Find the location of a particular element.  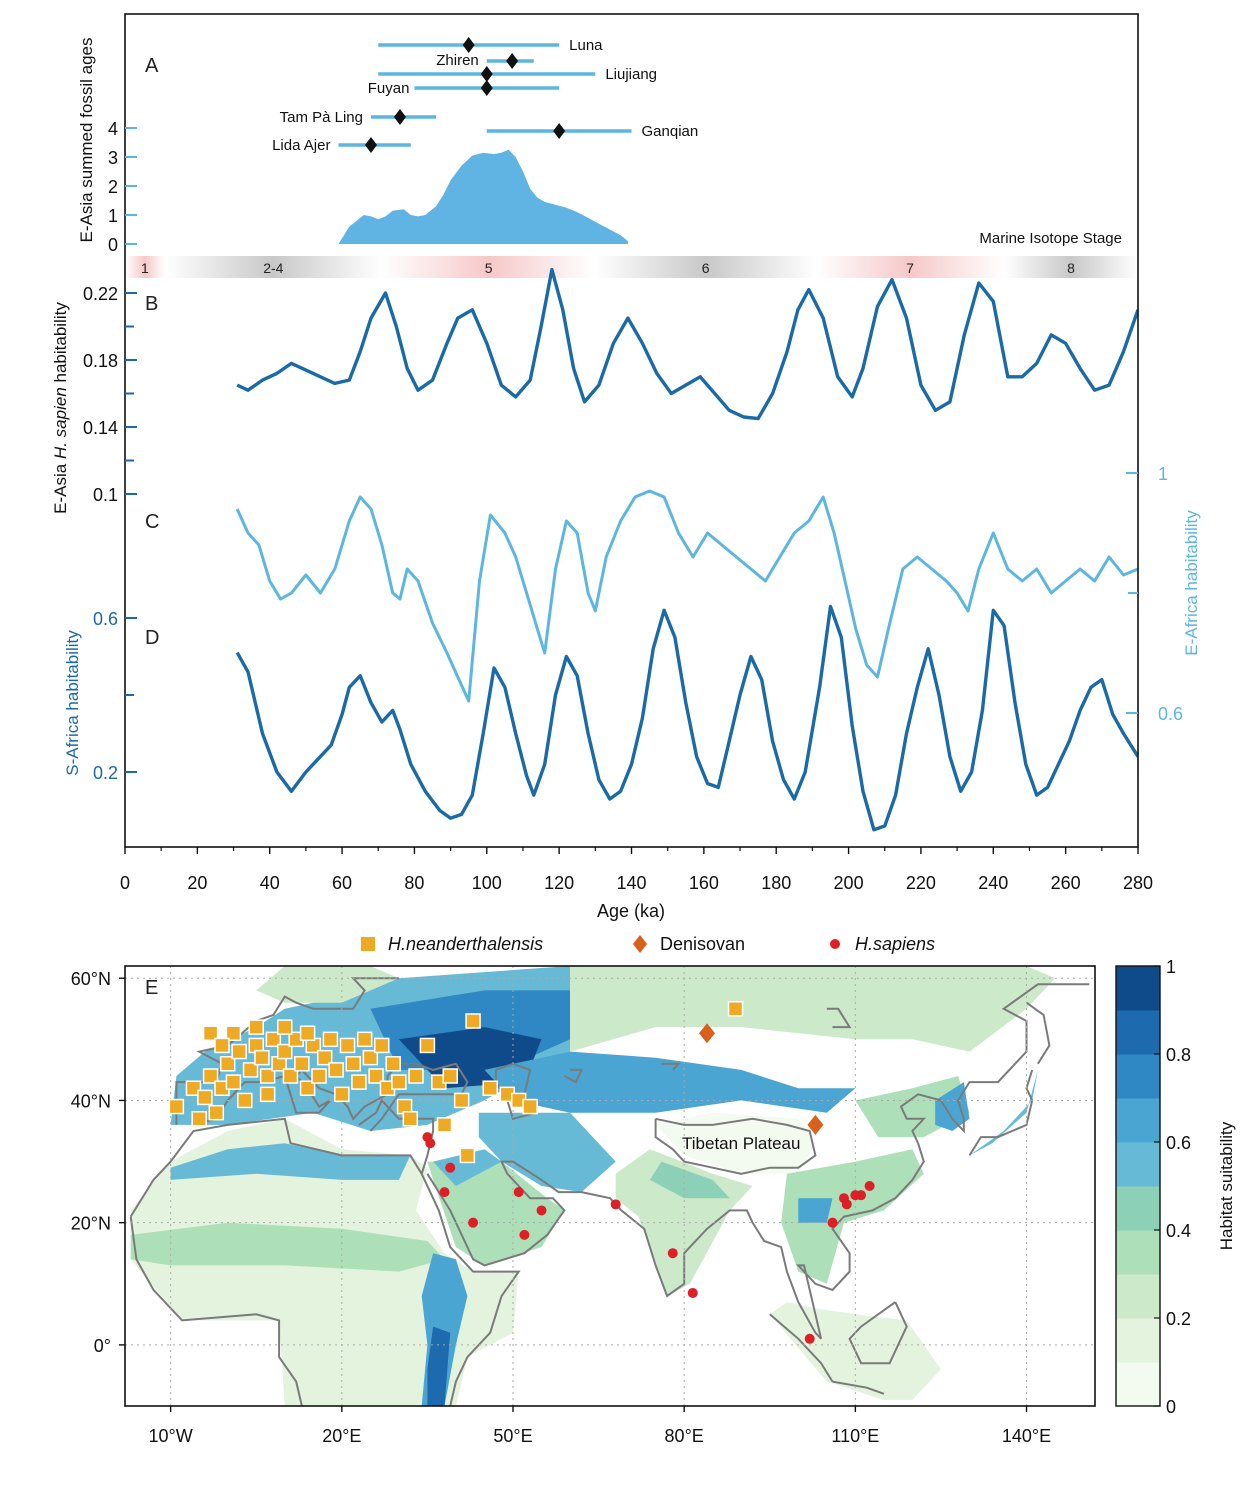

denisovan-site is located at coordinates (815, 1124).